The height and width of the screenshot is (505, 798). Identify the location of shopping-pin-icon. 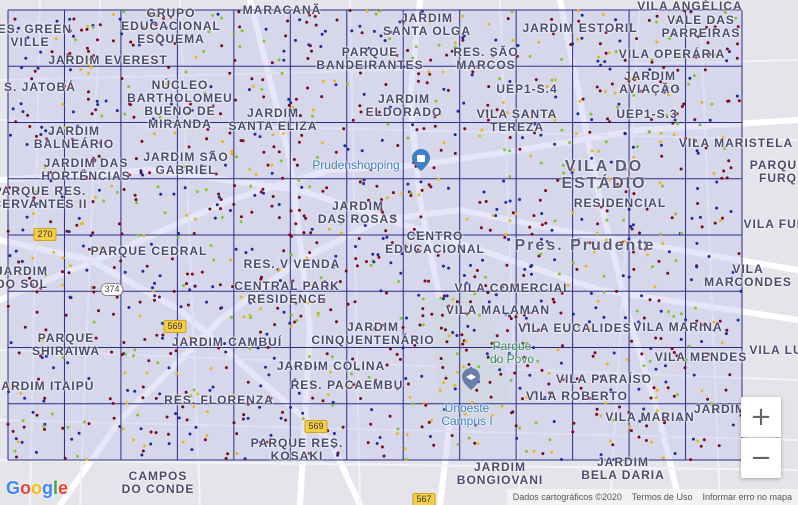
(421, 160).